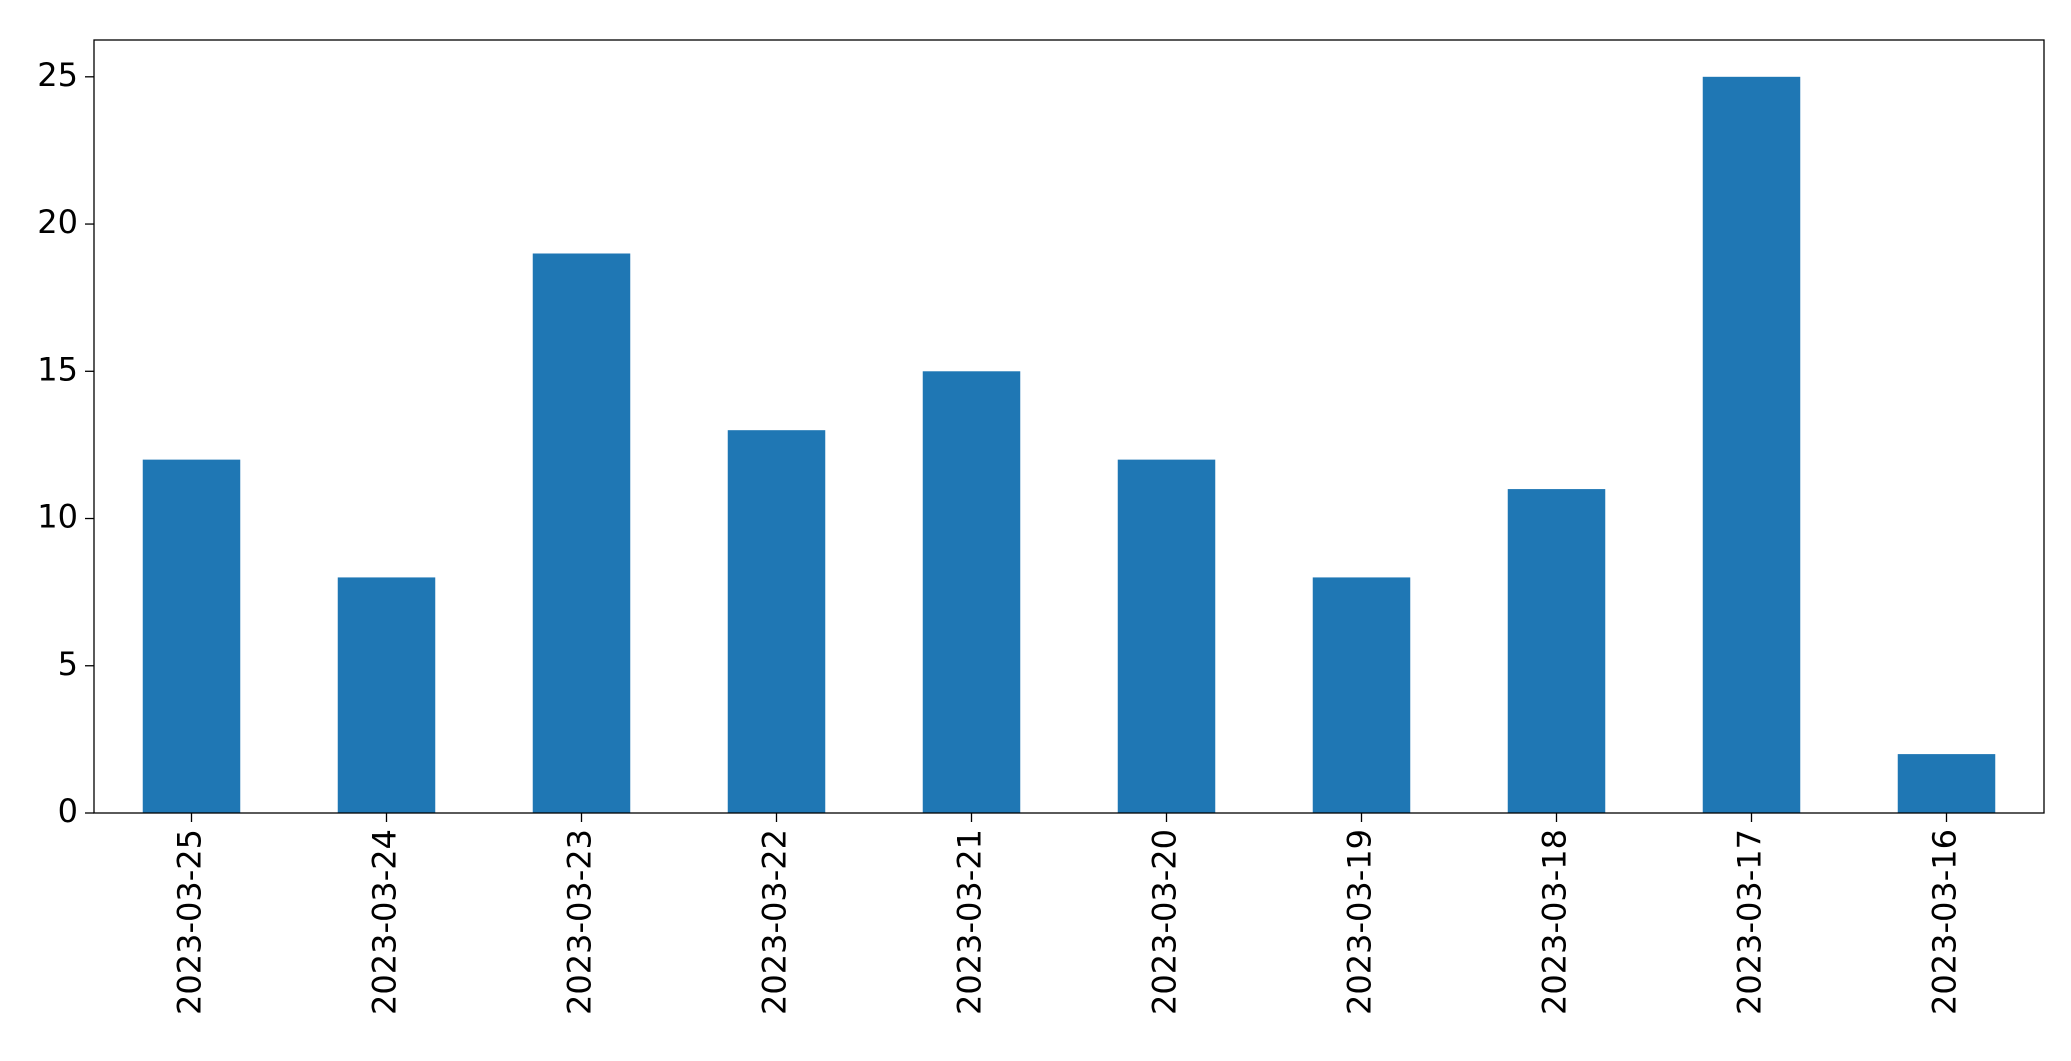  I want to click on x-tick-label: 2023-03-25, so click(190, 922).